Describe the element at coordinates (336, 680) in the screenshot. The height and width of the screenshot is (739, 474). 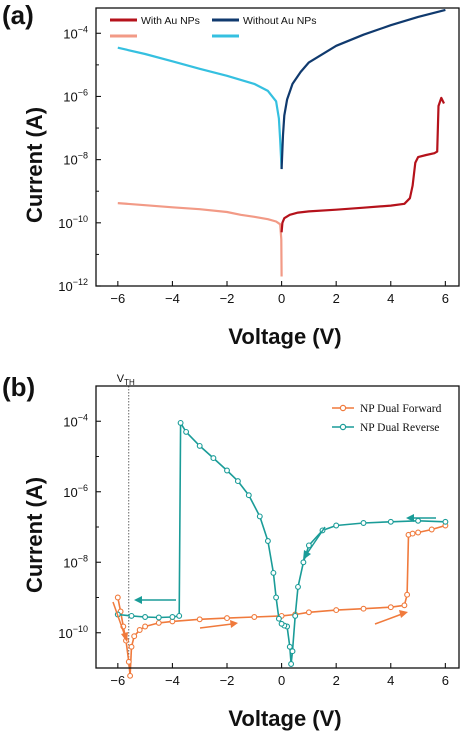
I see `x-tick-label: 2` at that location.